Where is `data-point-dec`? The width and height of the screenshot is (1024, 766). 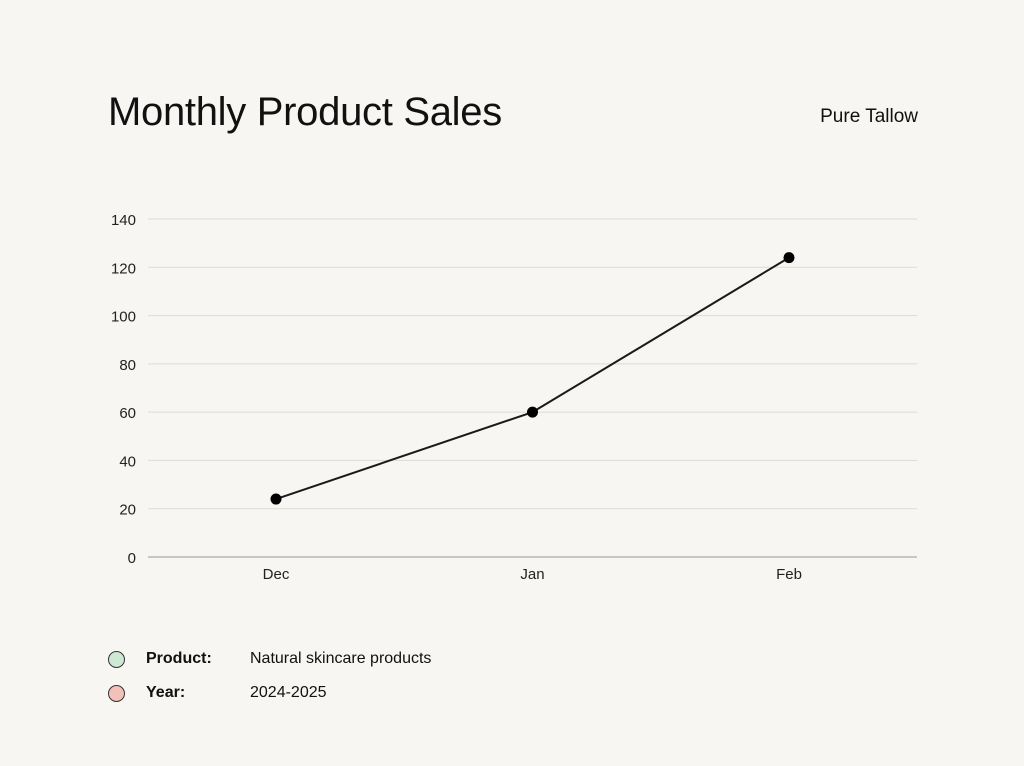 data-point-dec is located at coordinates (276, 499).